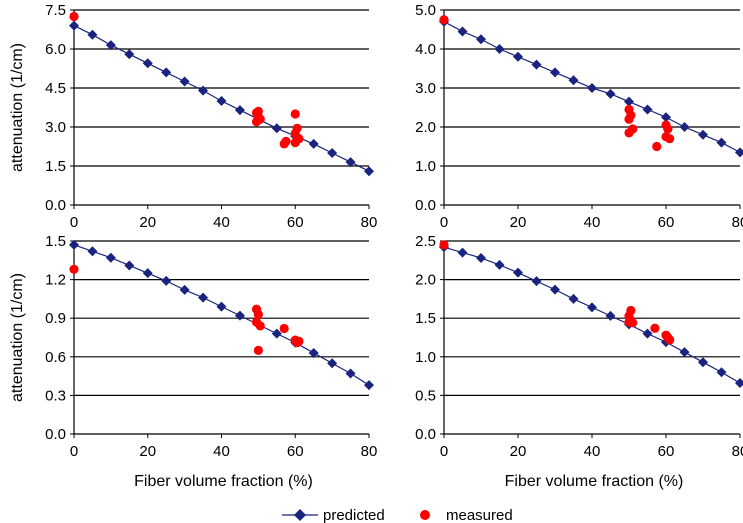  I want to click on y-tick-label: 1.5, so click(55, 166).